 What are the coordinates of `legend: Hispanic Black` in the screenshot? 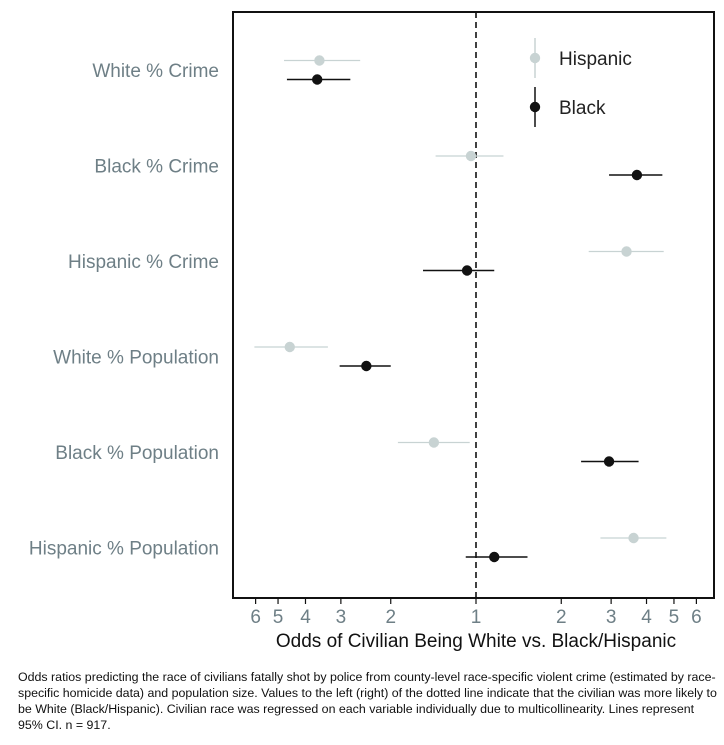 It's located at (580, 82).